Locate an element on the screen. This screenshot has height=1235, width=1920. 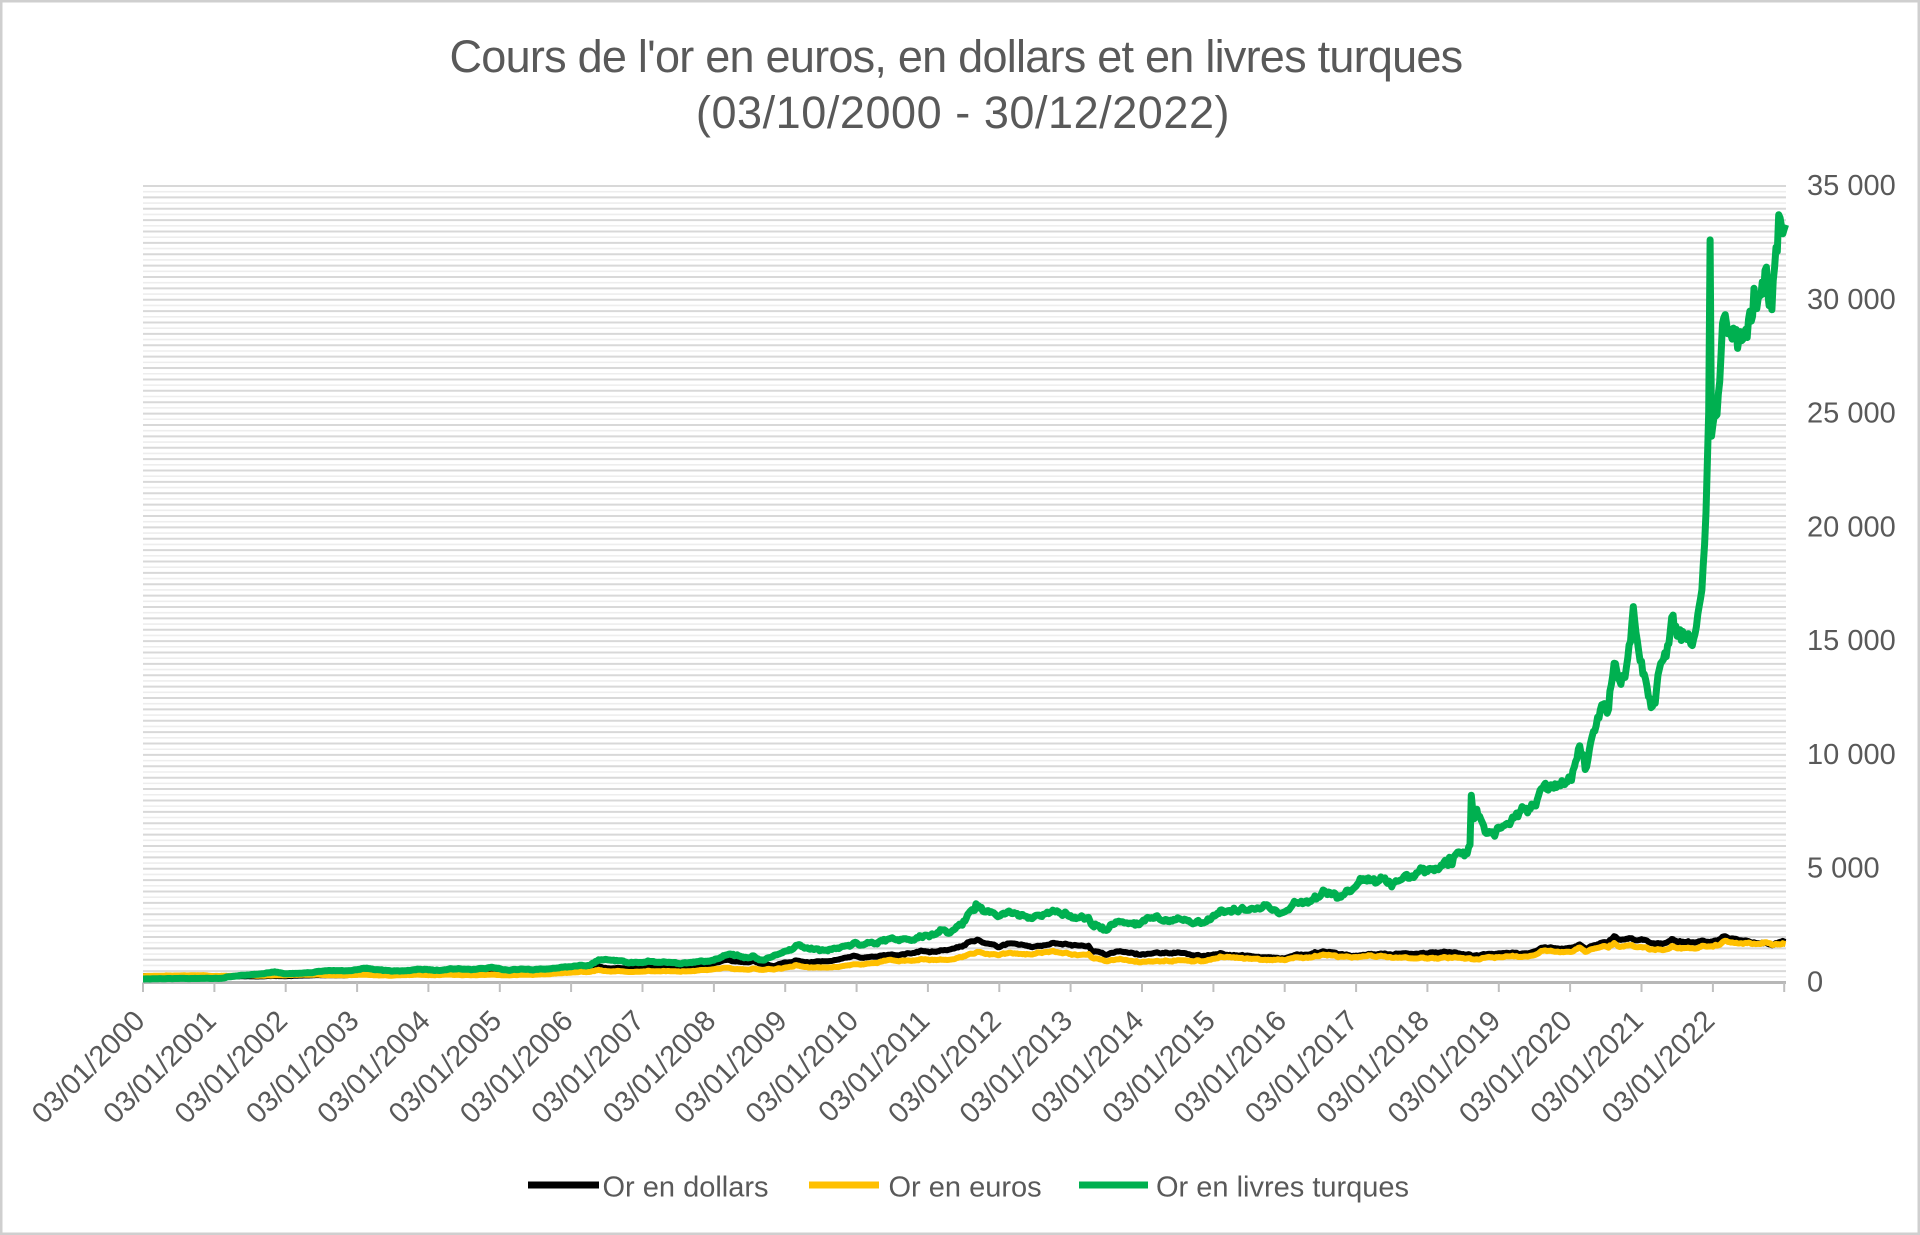
svg-text: 35 000 is located at coordinates (1851, 186).